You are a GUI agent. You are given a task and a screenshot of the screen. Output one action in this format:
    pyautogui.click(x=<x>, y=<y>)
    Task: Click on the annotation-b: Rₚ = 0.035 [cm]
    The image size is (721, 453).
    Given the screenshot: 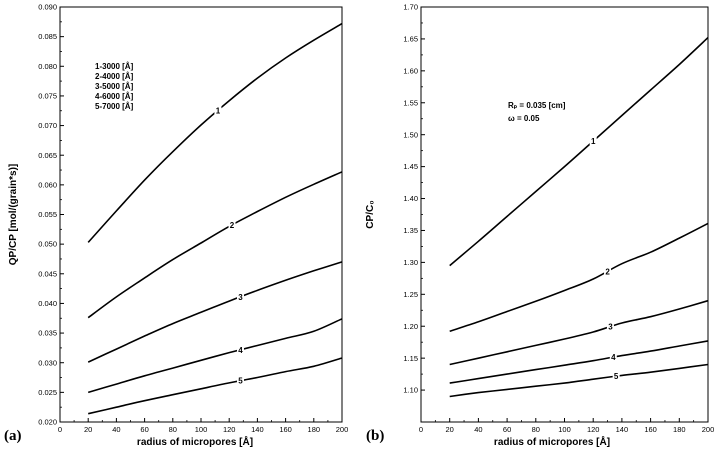 What is the action you would take?
    pyautogui.click(x=537, y=105)
    